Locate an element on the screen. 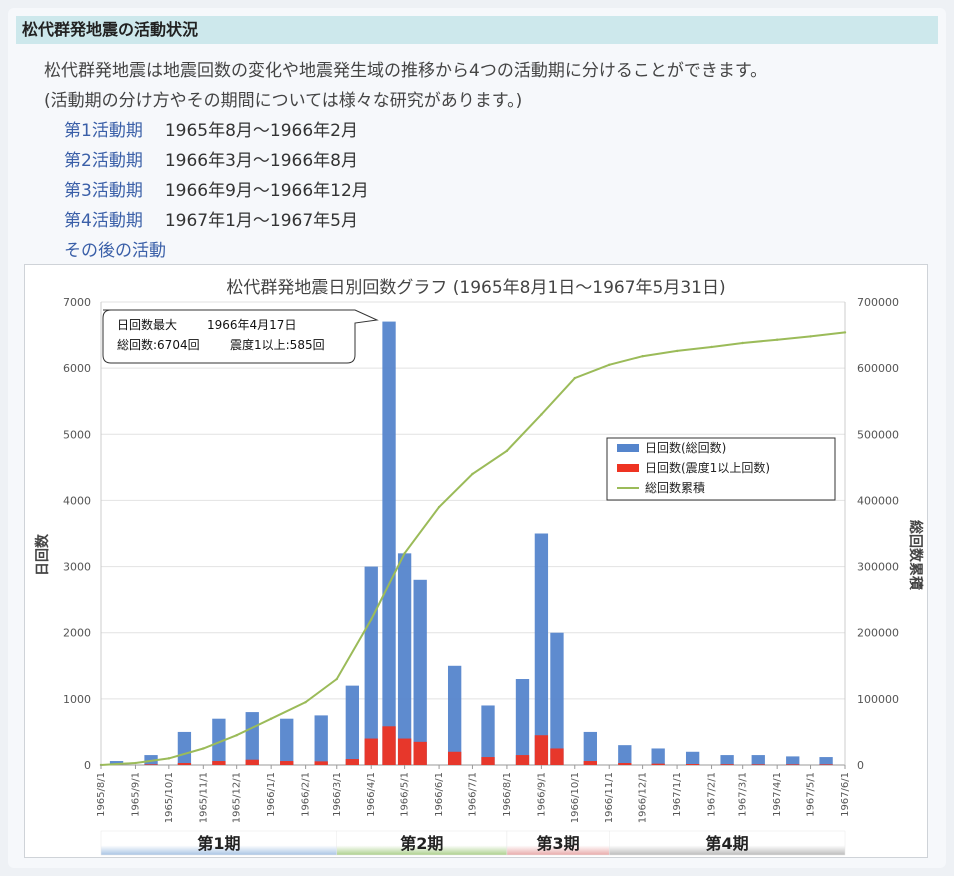 The height and width of the screenshot is (876, 954). y2-tick-label: 0 is located at coordinates (860, 765).